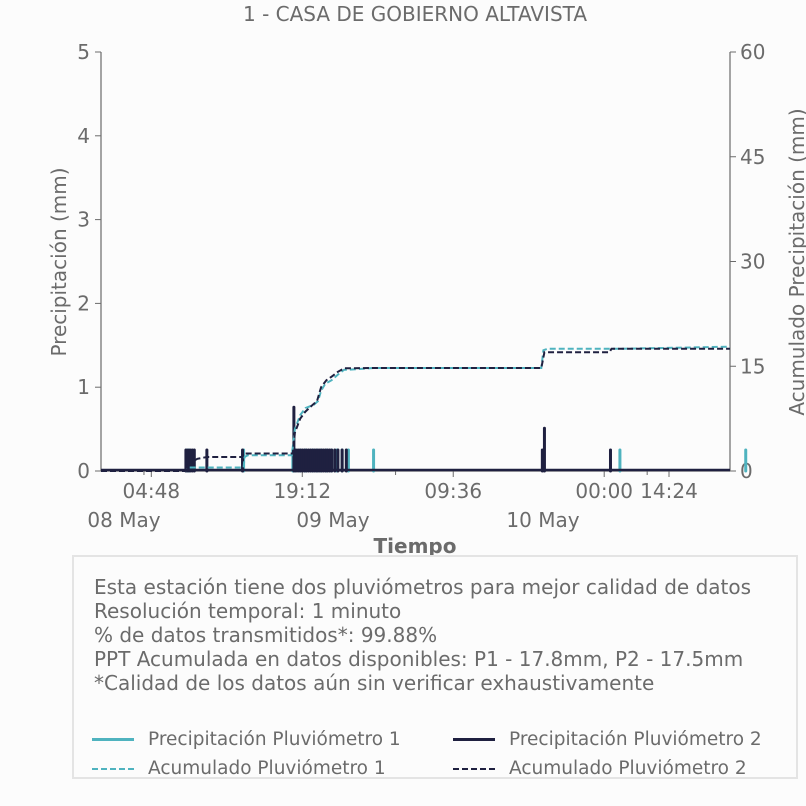  I want to click on legend-label-p2: Precipitación Pluviómetro 2, so click(635, 739).